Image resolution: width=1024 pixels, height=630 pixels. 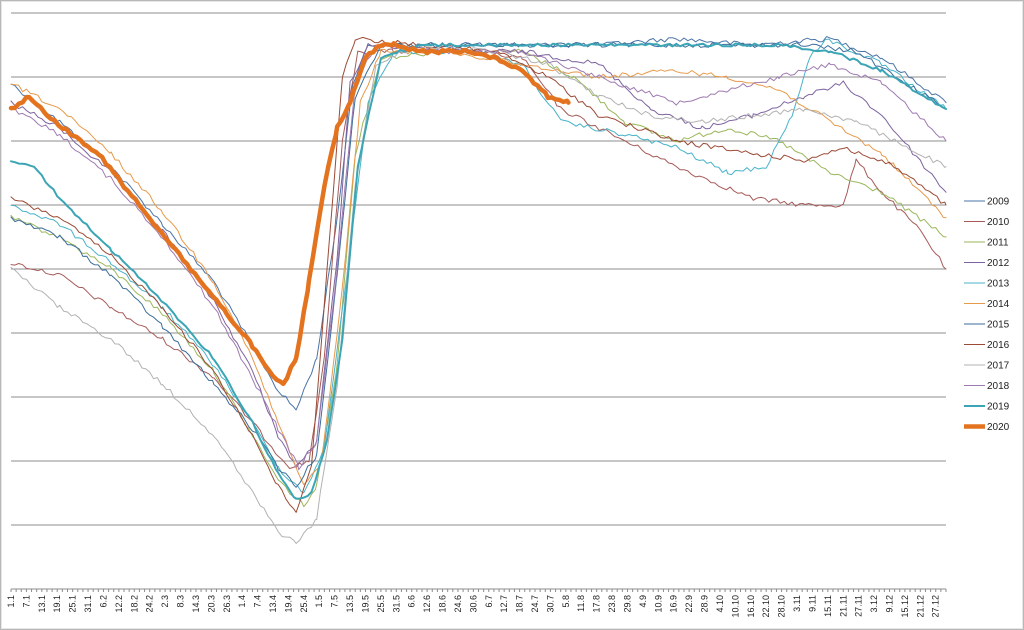 What do you see at coordinates (520, 604) in the screenshot?
I see `x-tick-label: 18.7` at bounding box center [520, 604].